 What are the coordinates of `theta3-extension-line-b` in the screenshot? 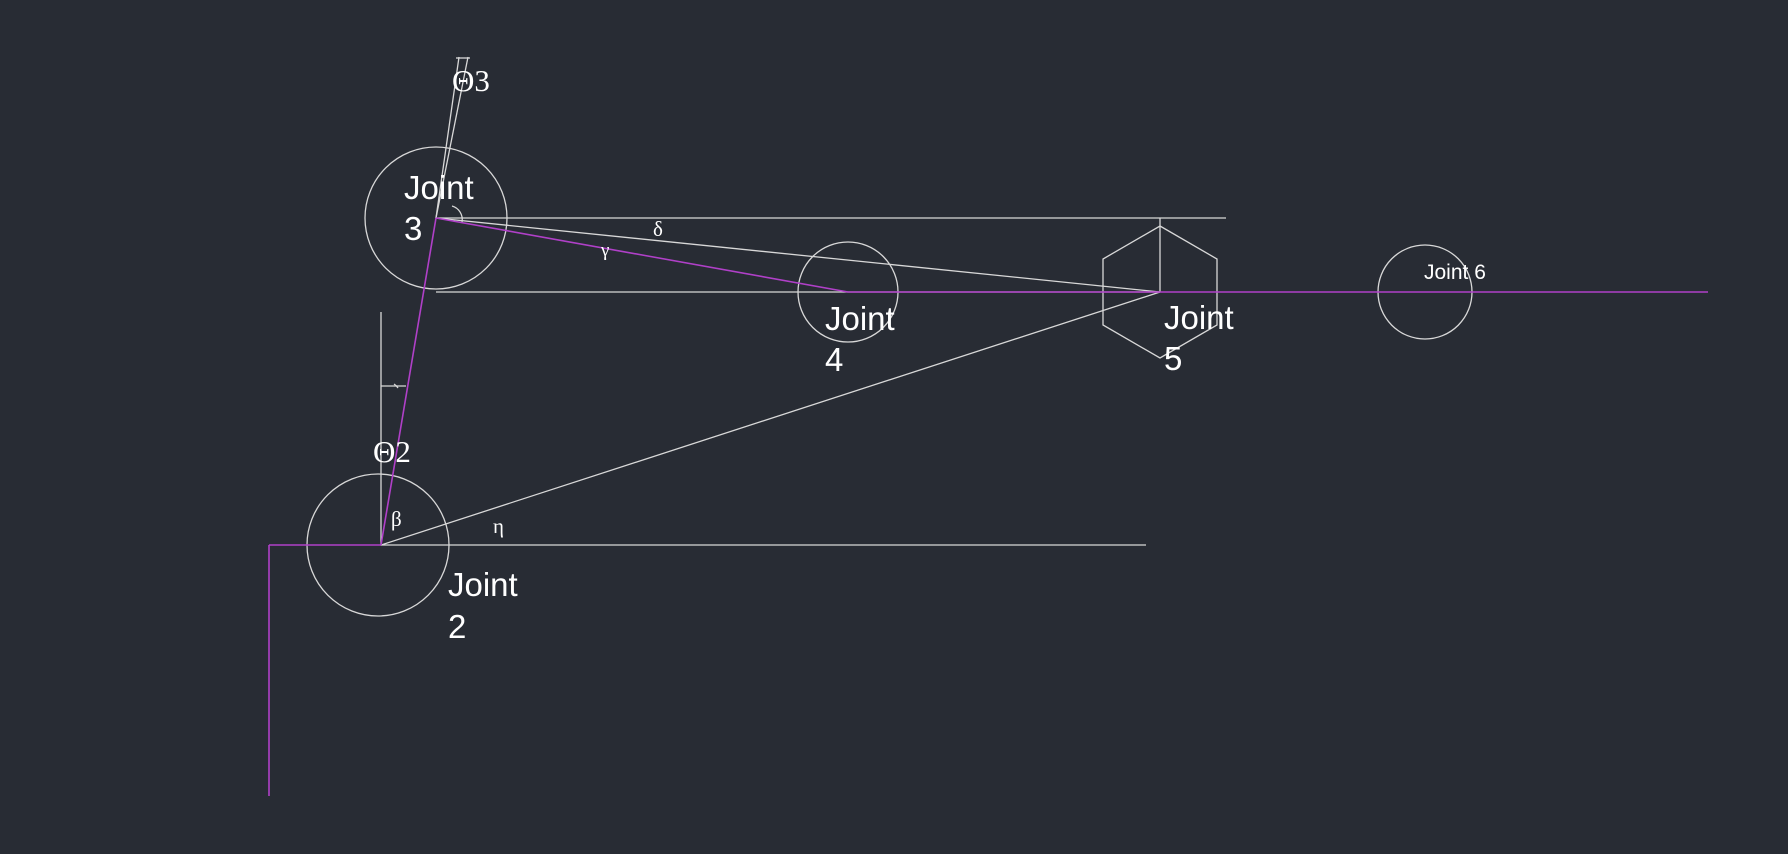 It's located at (452, 137).